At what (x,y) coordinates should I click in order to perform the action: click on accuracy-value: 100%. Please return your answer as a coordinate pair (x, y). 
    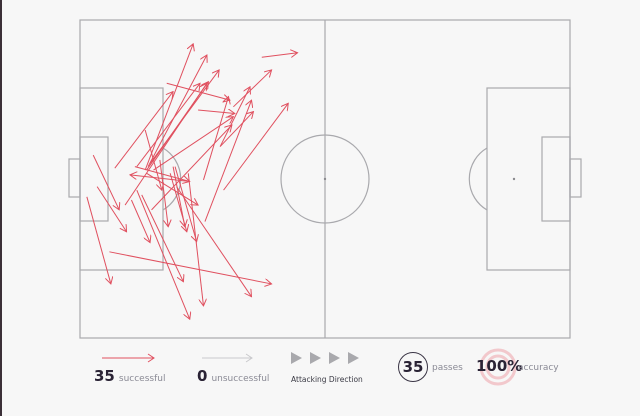
    Looking at the image, I should click on (499, 366).